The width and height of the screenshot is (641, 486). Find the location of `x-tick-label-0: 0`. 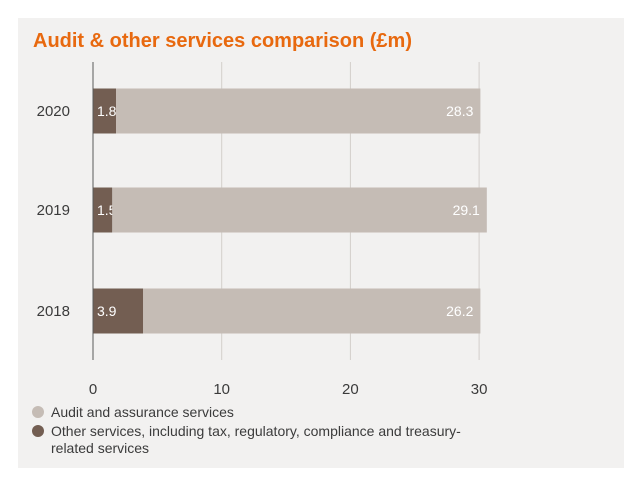

x-tick-label-0: 0 is located at coordinates (93, 389).